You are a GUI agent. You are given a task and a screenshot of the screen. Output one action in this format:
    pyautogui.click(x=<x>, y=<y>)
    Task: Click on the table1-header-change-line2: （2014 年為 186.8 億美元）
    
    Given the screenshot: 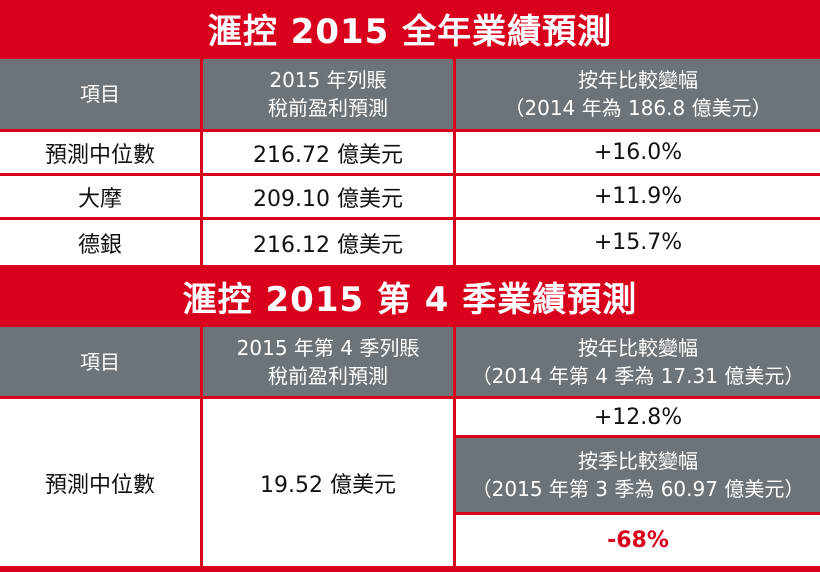 What is the action you would take?
    pyautogui.click(x=638, y=108)
    